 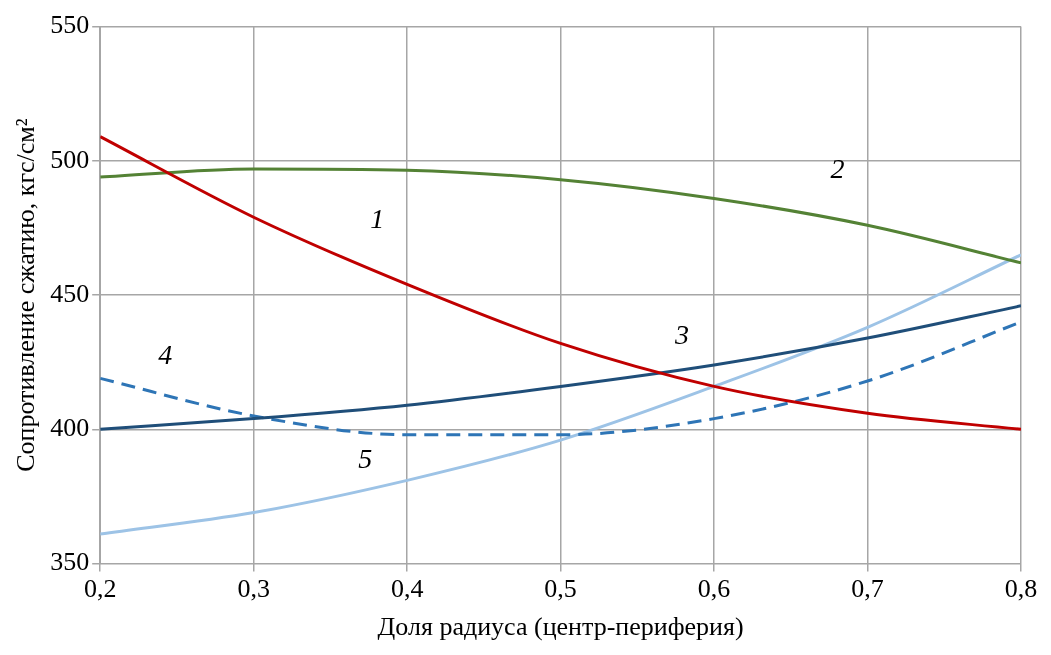 I want to click on series-label: 2, so click(x=837, y=168).